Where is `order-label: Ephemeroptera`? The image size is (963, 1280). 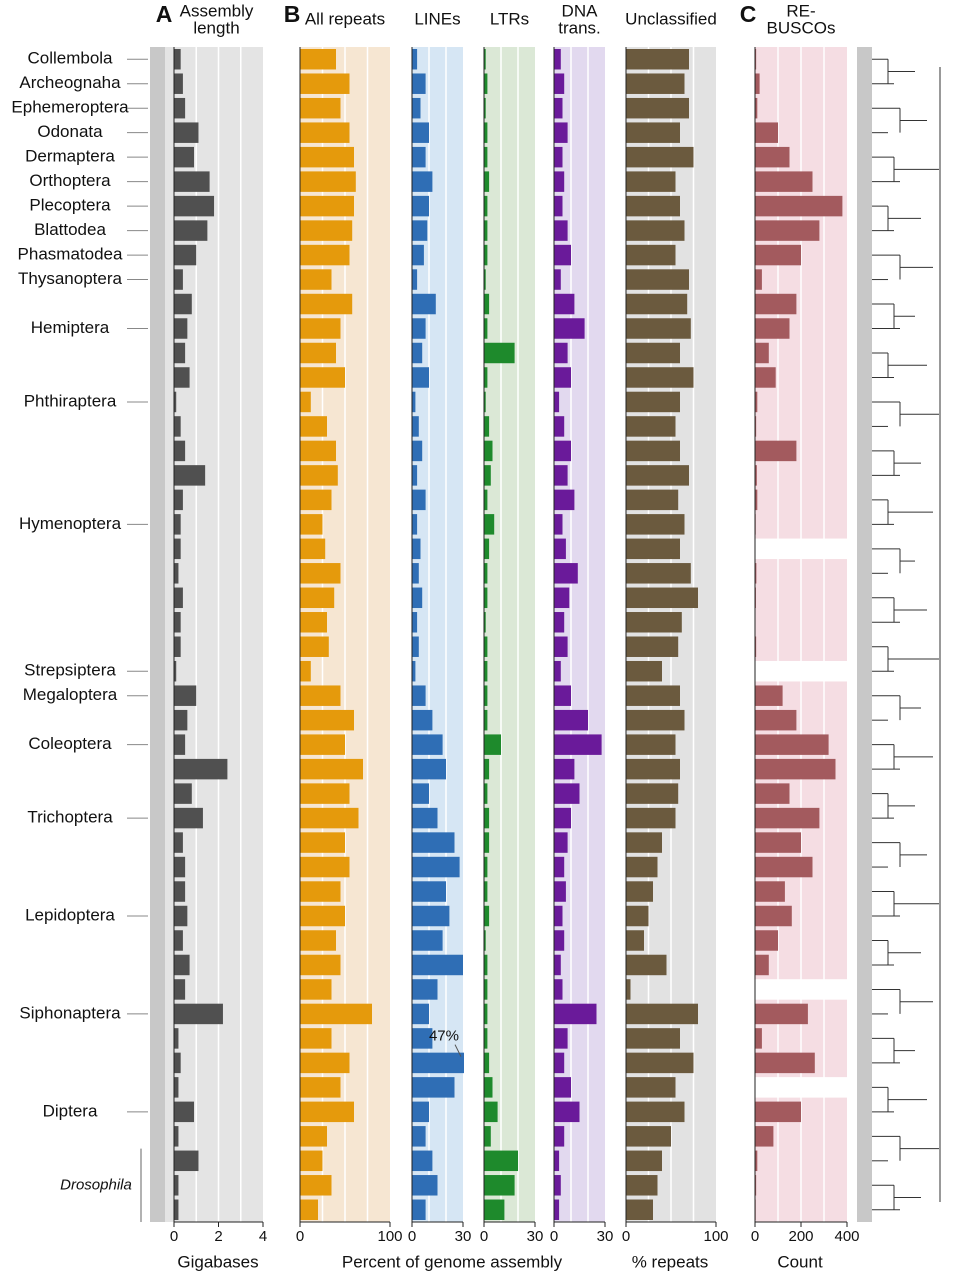 order-label: Ephemeroptera is located at coordinates (70, 107).